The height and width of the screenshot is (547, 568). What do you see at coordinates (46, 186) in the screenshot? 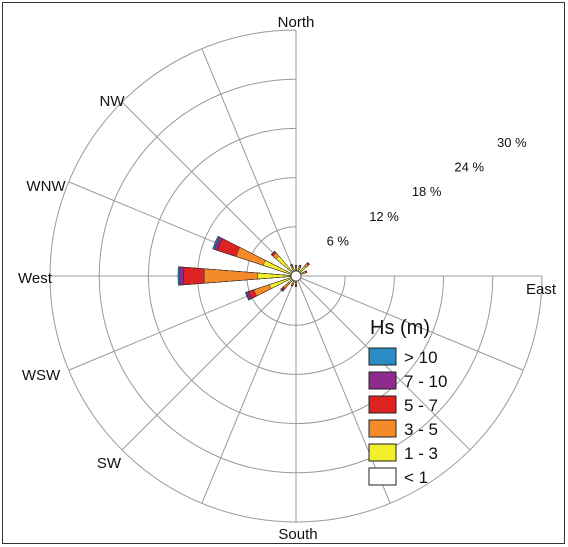
I see `direction-label: WNW` at bounding box center [46, 186].